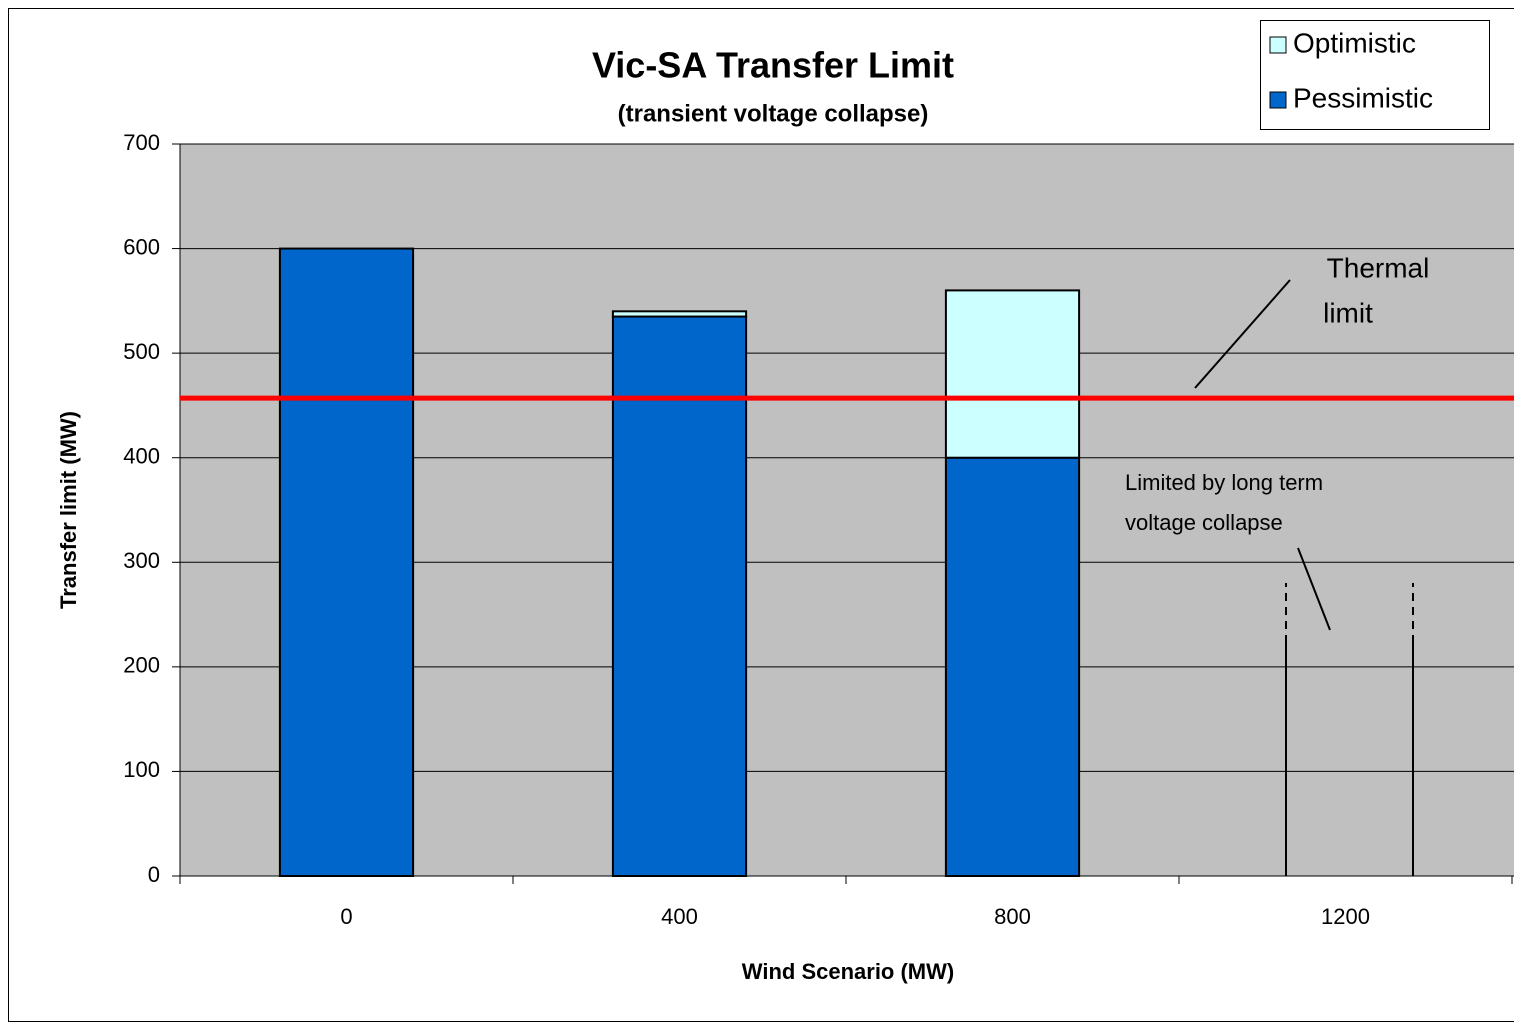  Describe the element at coordinates (1375, 75) in the screenshot. I see `legend` at that location.